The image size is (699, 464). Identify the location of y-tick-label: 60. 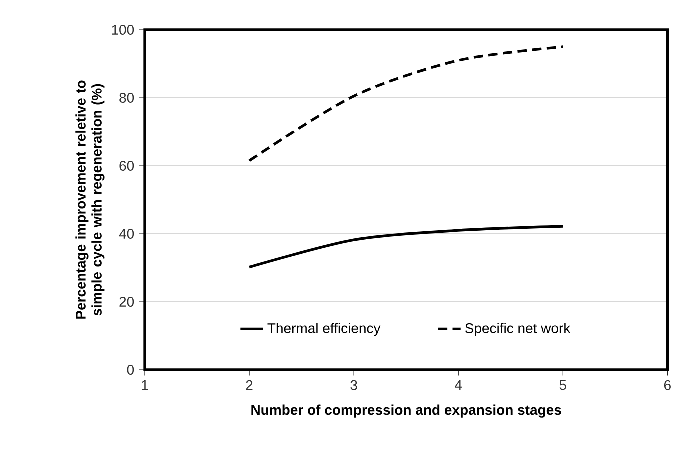
(127, 166).